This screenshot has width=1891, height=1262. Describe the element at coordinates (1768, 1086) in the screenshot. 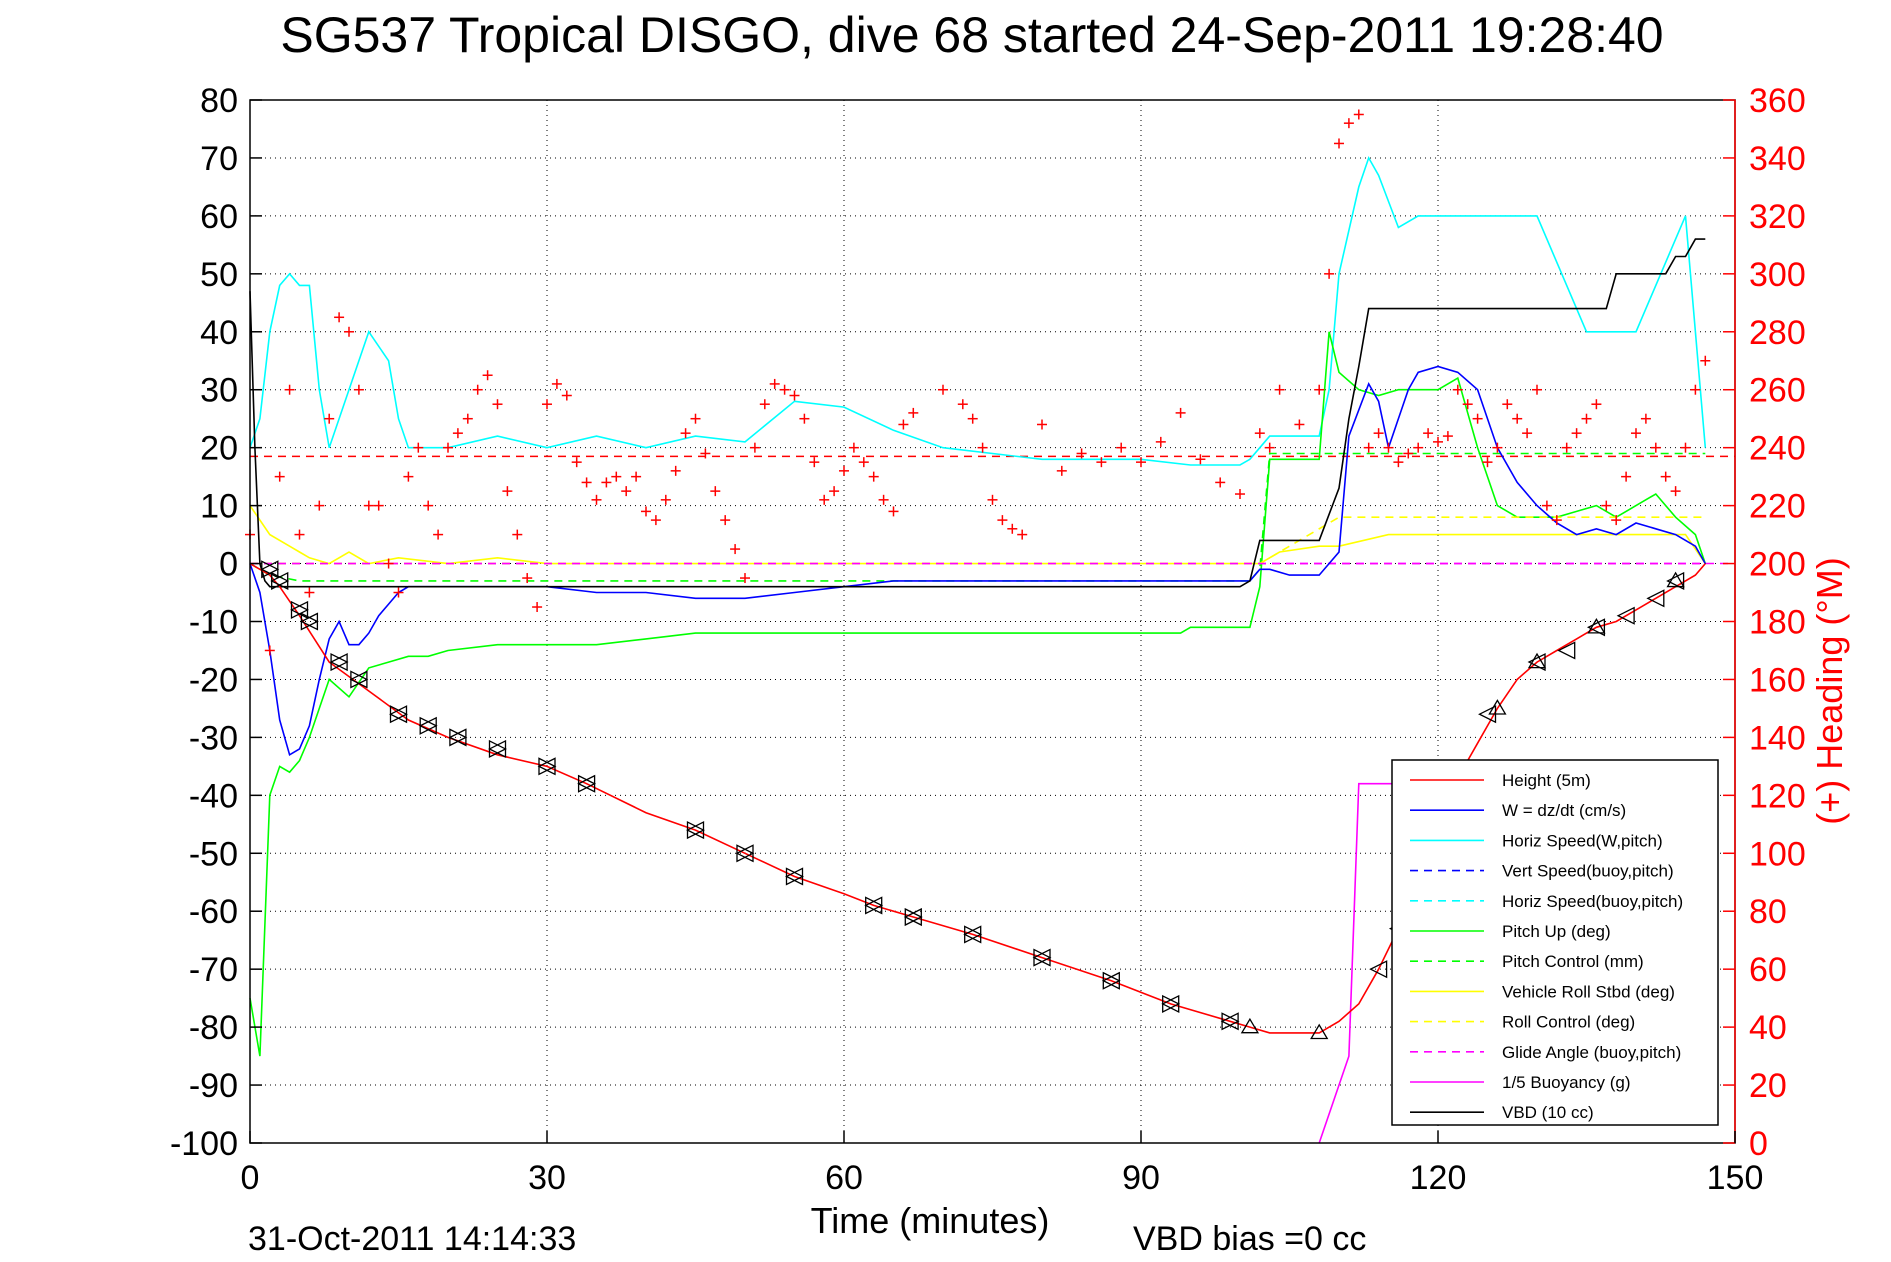

I see `y2-tick-label: 20` at that location.